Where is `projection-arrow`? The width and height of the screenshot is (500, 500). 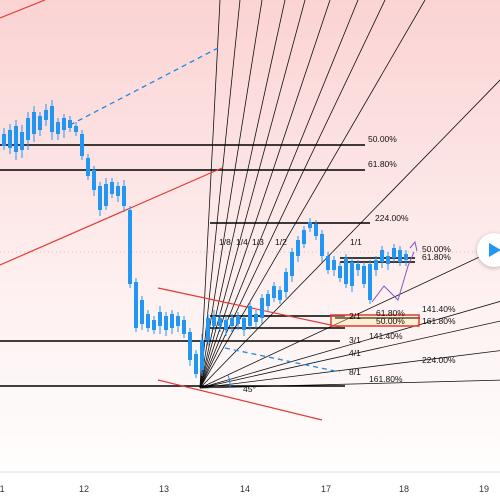
projection-arrow is located at coordinates (413, 246).